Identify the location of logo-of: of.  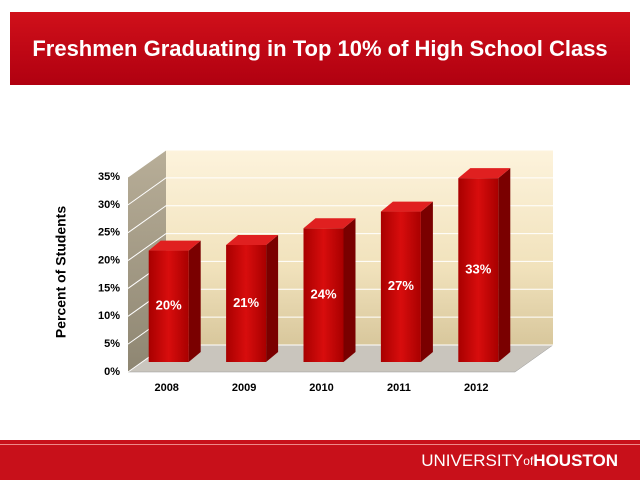
(528, 461).